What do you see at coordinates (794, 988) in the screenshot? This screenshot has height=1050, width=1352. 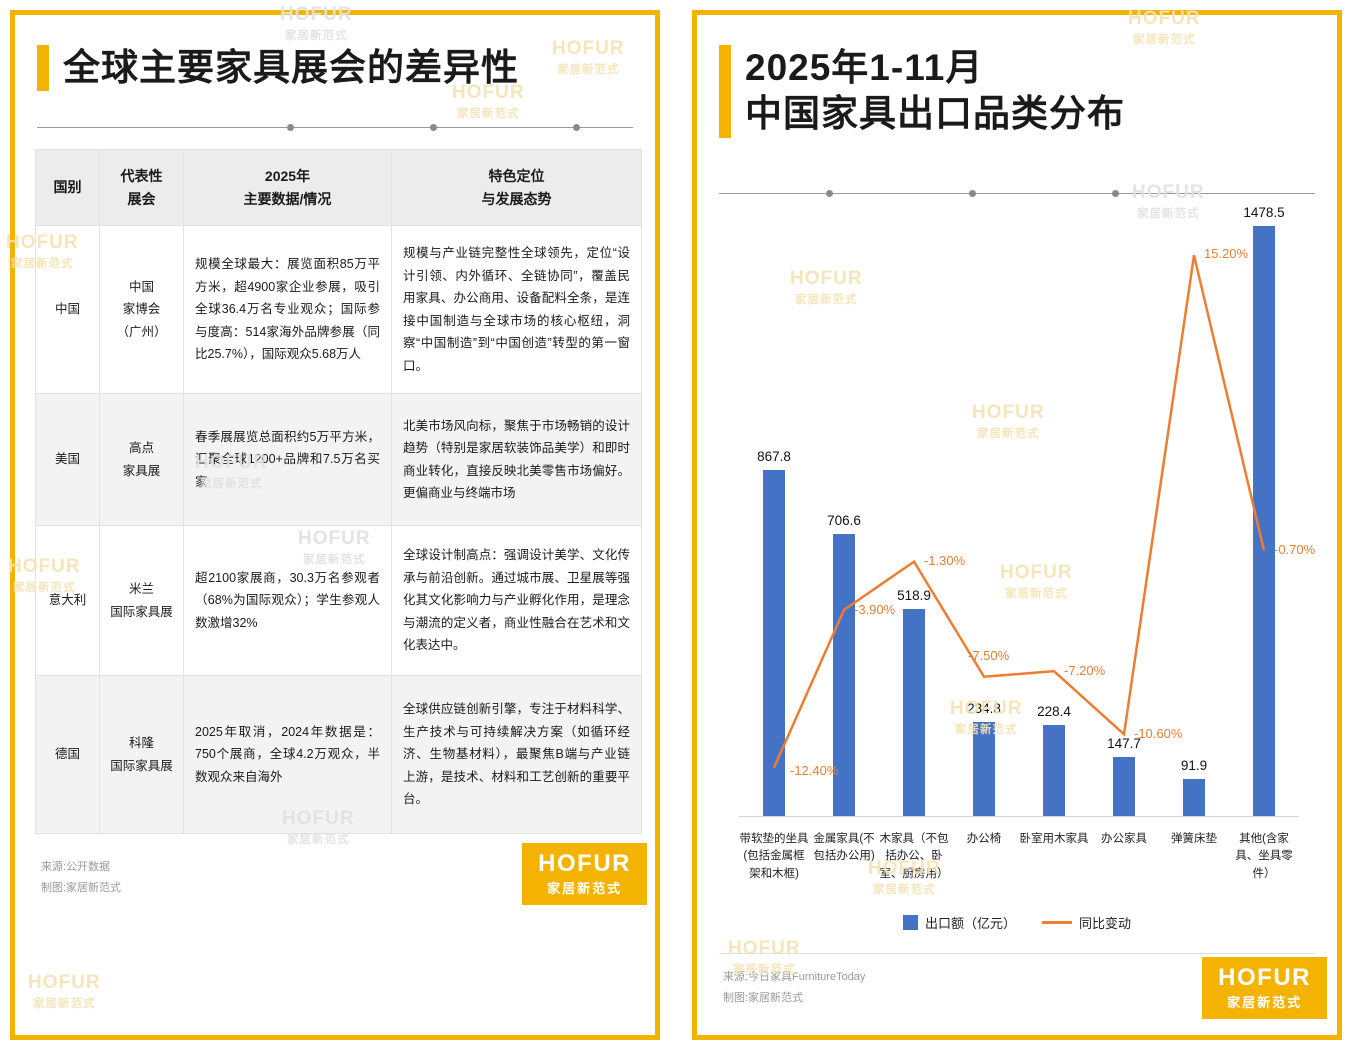 I see `source-block: 来源:今日家具FurnitureToday 制图:家居新范式` at bounding box center [794, 988].